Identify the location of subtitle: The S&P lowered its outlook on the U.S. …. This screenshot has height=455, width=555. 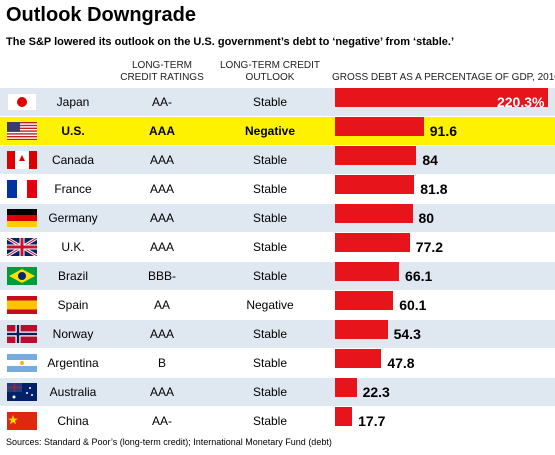
(230, 42).